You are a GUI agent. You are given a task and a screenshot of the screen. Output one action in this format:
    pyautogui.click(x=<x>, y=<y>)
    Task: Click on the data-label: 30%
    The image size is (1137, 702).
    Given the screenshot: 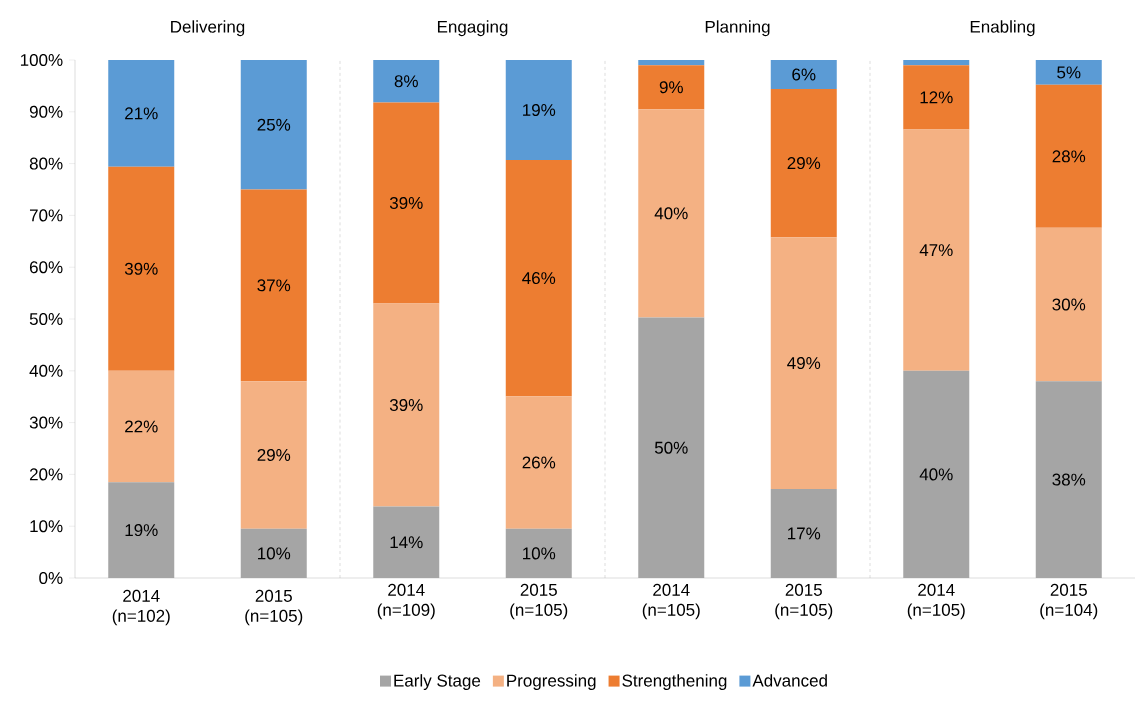 What is the action you would take?
    pyautogui.click(x=1069, y=304)
    